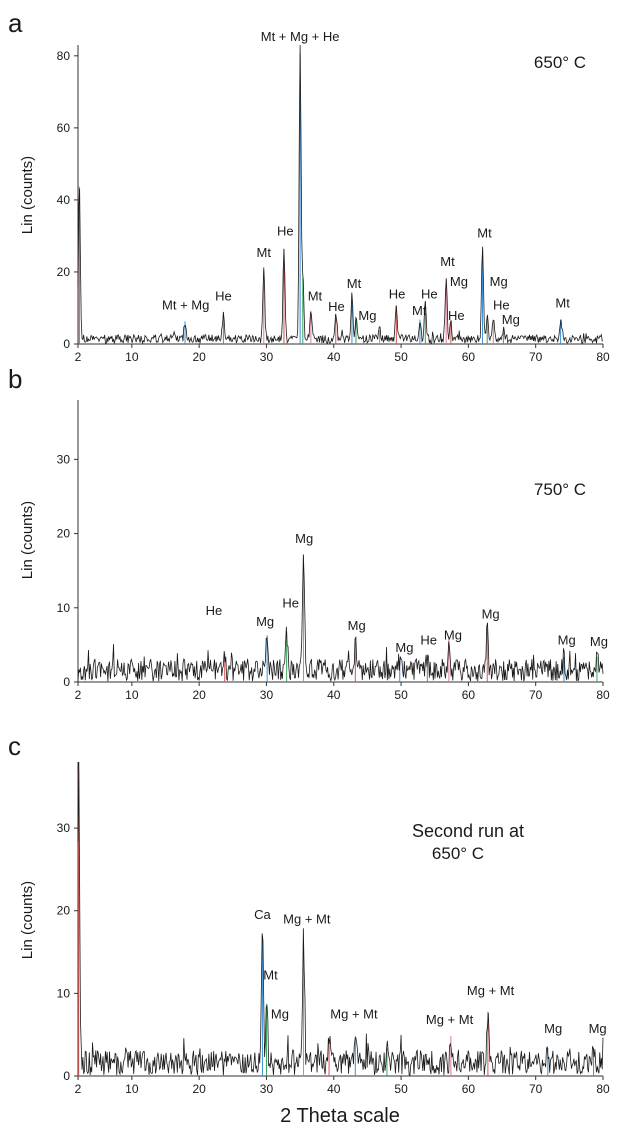 This screenshot has height=1130, width=622. Describe the element at coordinates (300, 36) in the screenshot. I see `phase-label: Mt + Mg + He` at that location.